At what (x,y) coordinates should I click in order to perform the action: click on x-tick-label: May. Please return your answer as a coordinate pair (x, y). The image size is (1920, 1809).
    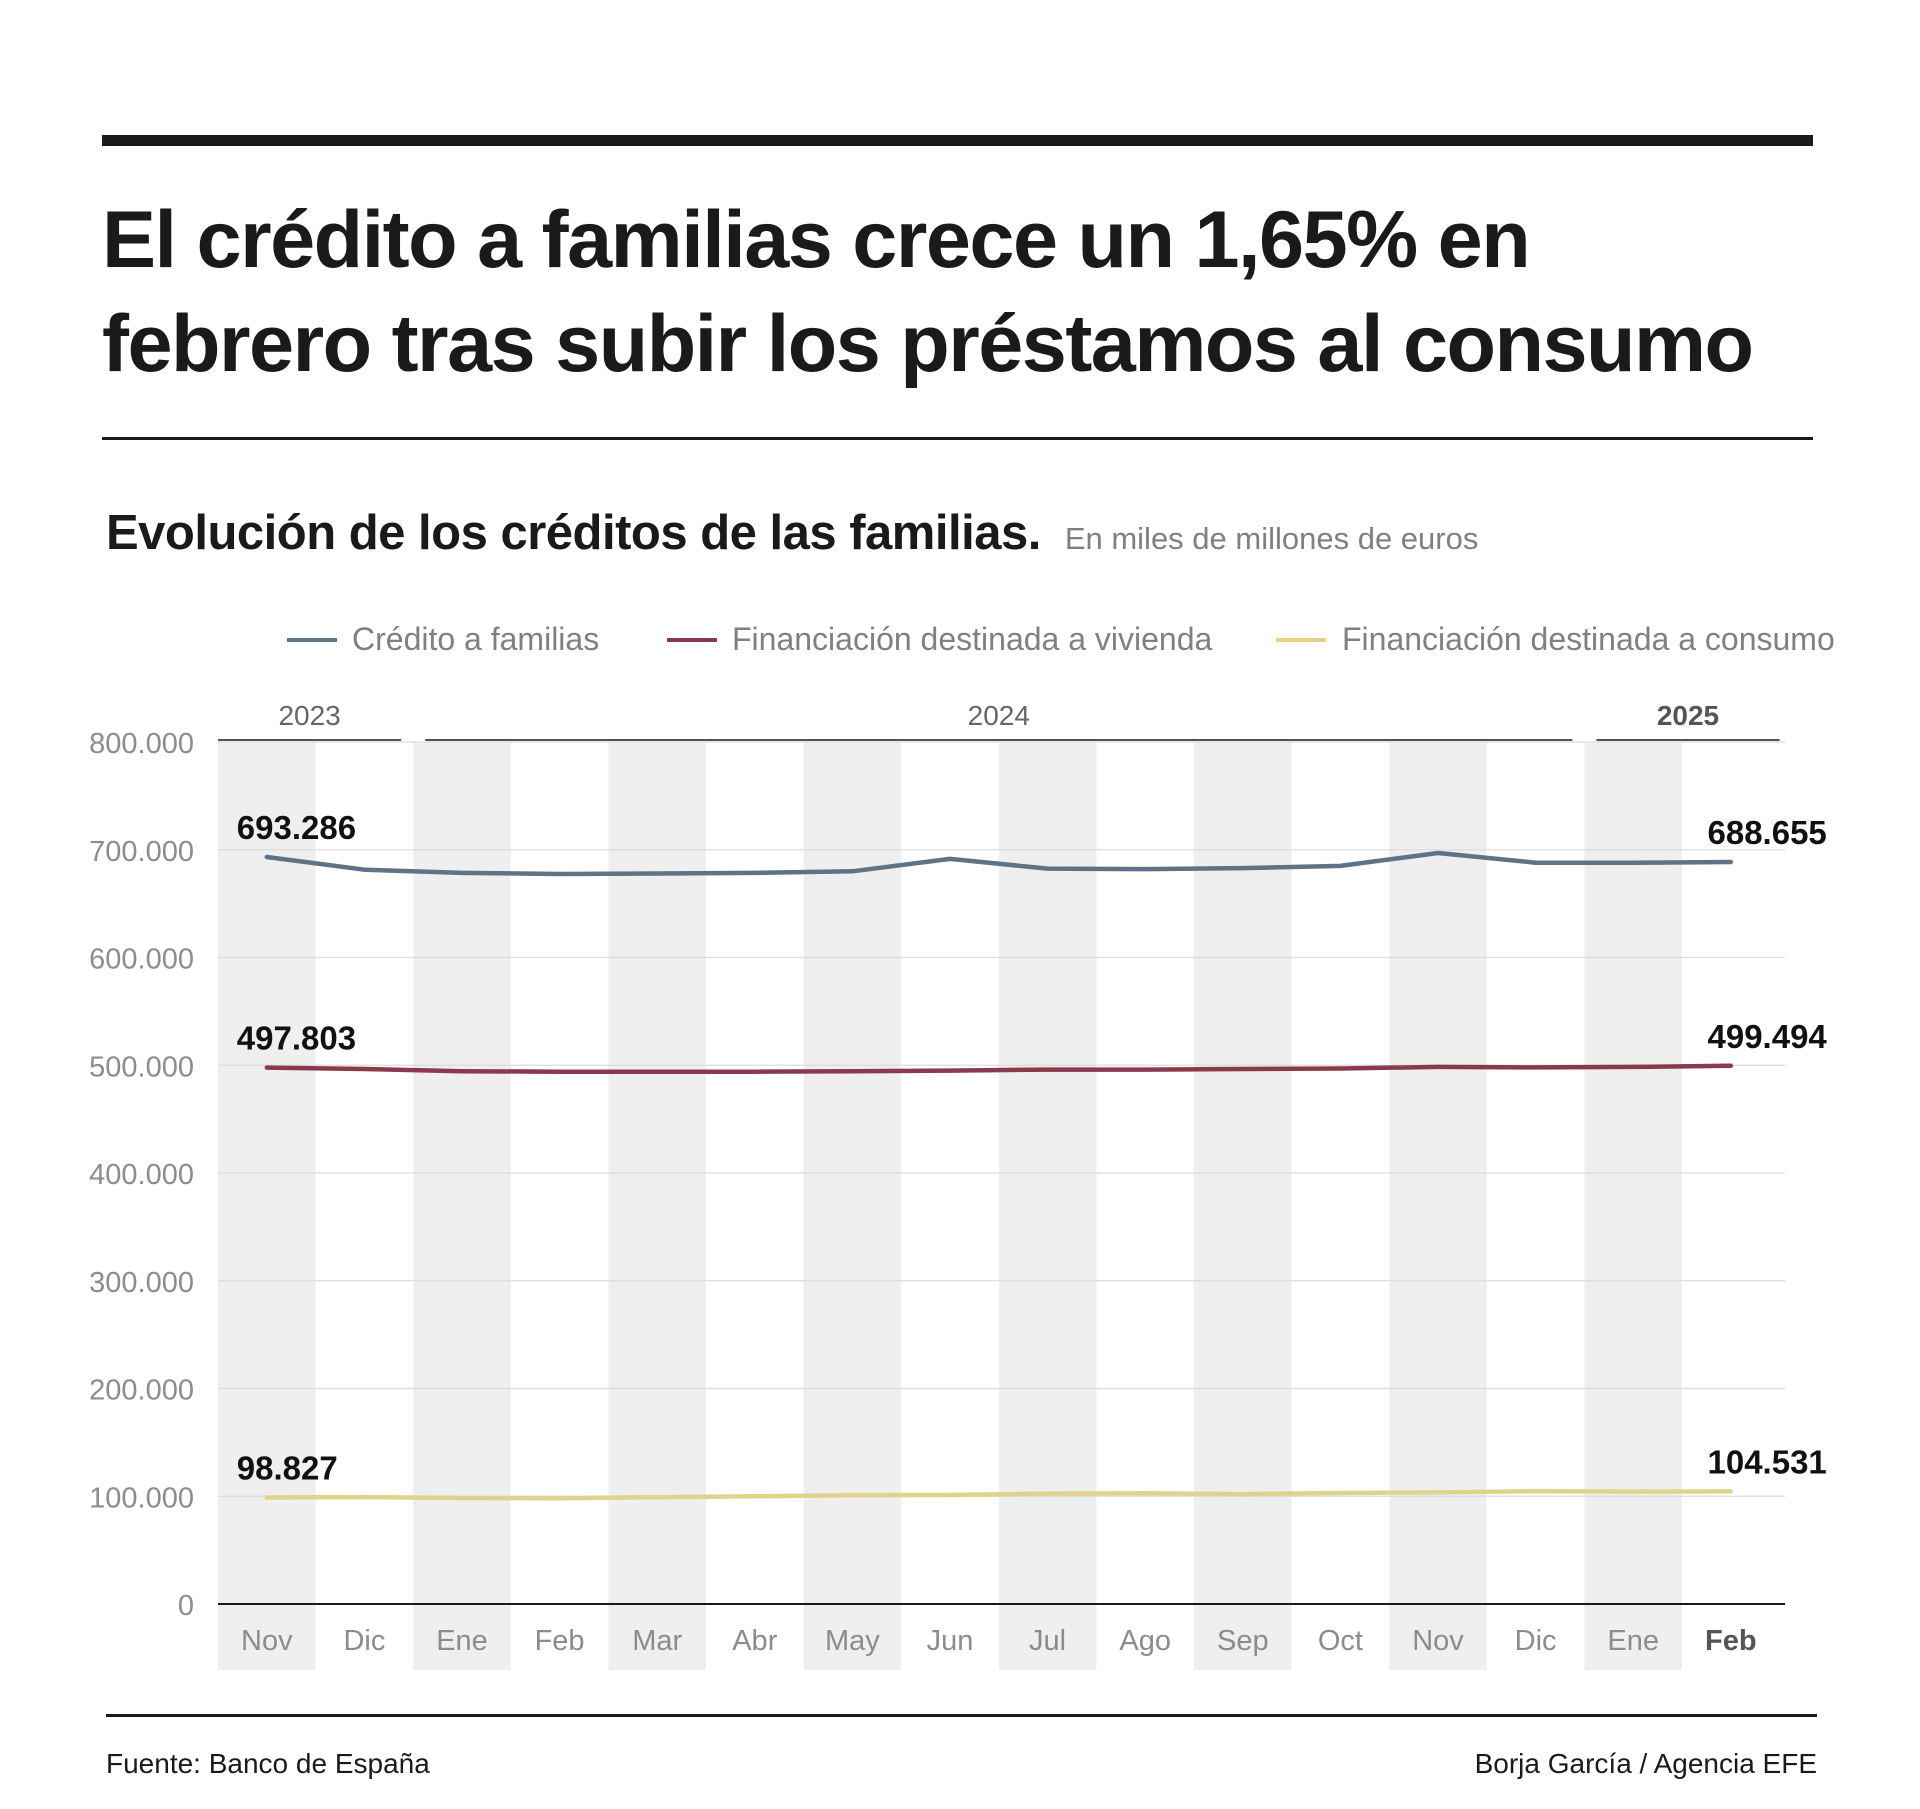
    Looking at the image, I should click on (852, 1641).